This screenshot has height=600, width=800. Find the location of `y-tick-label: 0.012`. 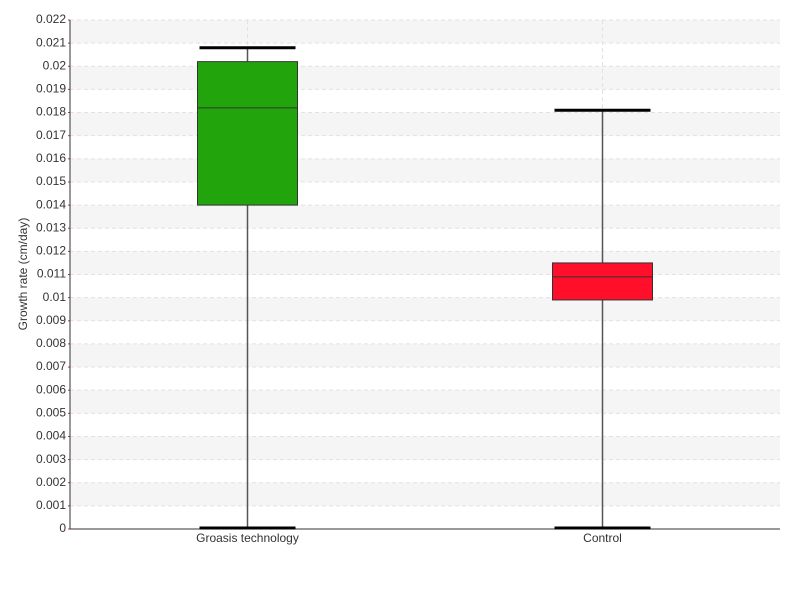

y-tick-label: 0.012 is located at coordinates (51, 251).